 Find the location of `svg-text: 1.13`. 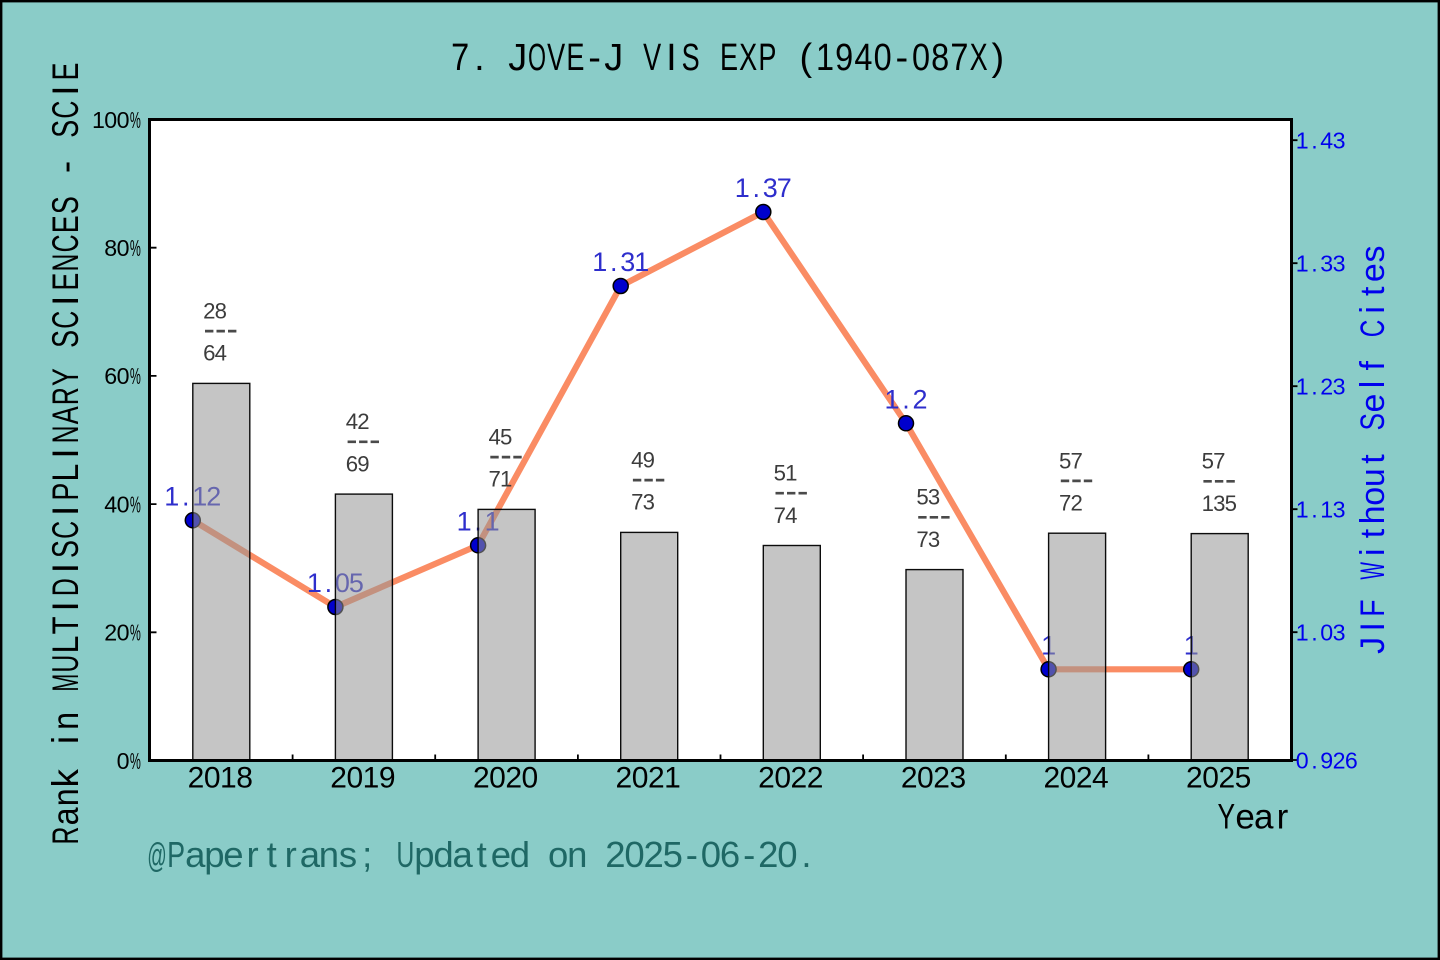

svg-text: 1.13 is located at coordinates (1321, 510).